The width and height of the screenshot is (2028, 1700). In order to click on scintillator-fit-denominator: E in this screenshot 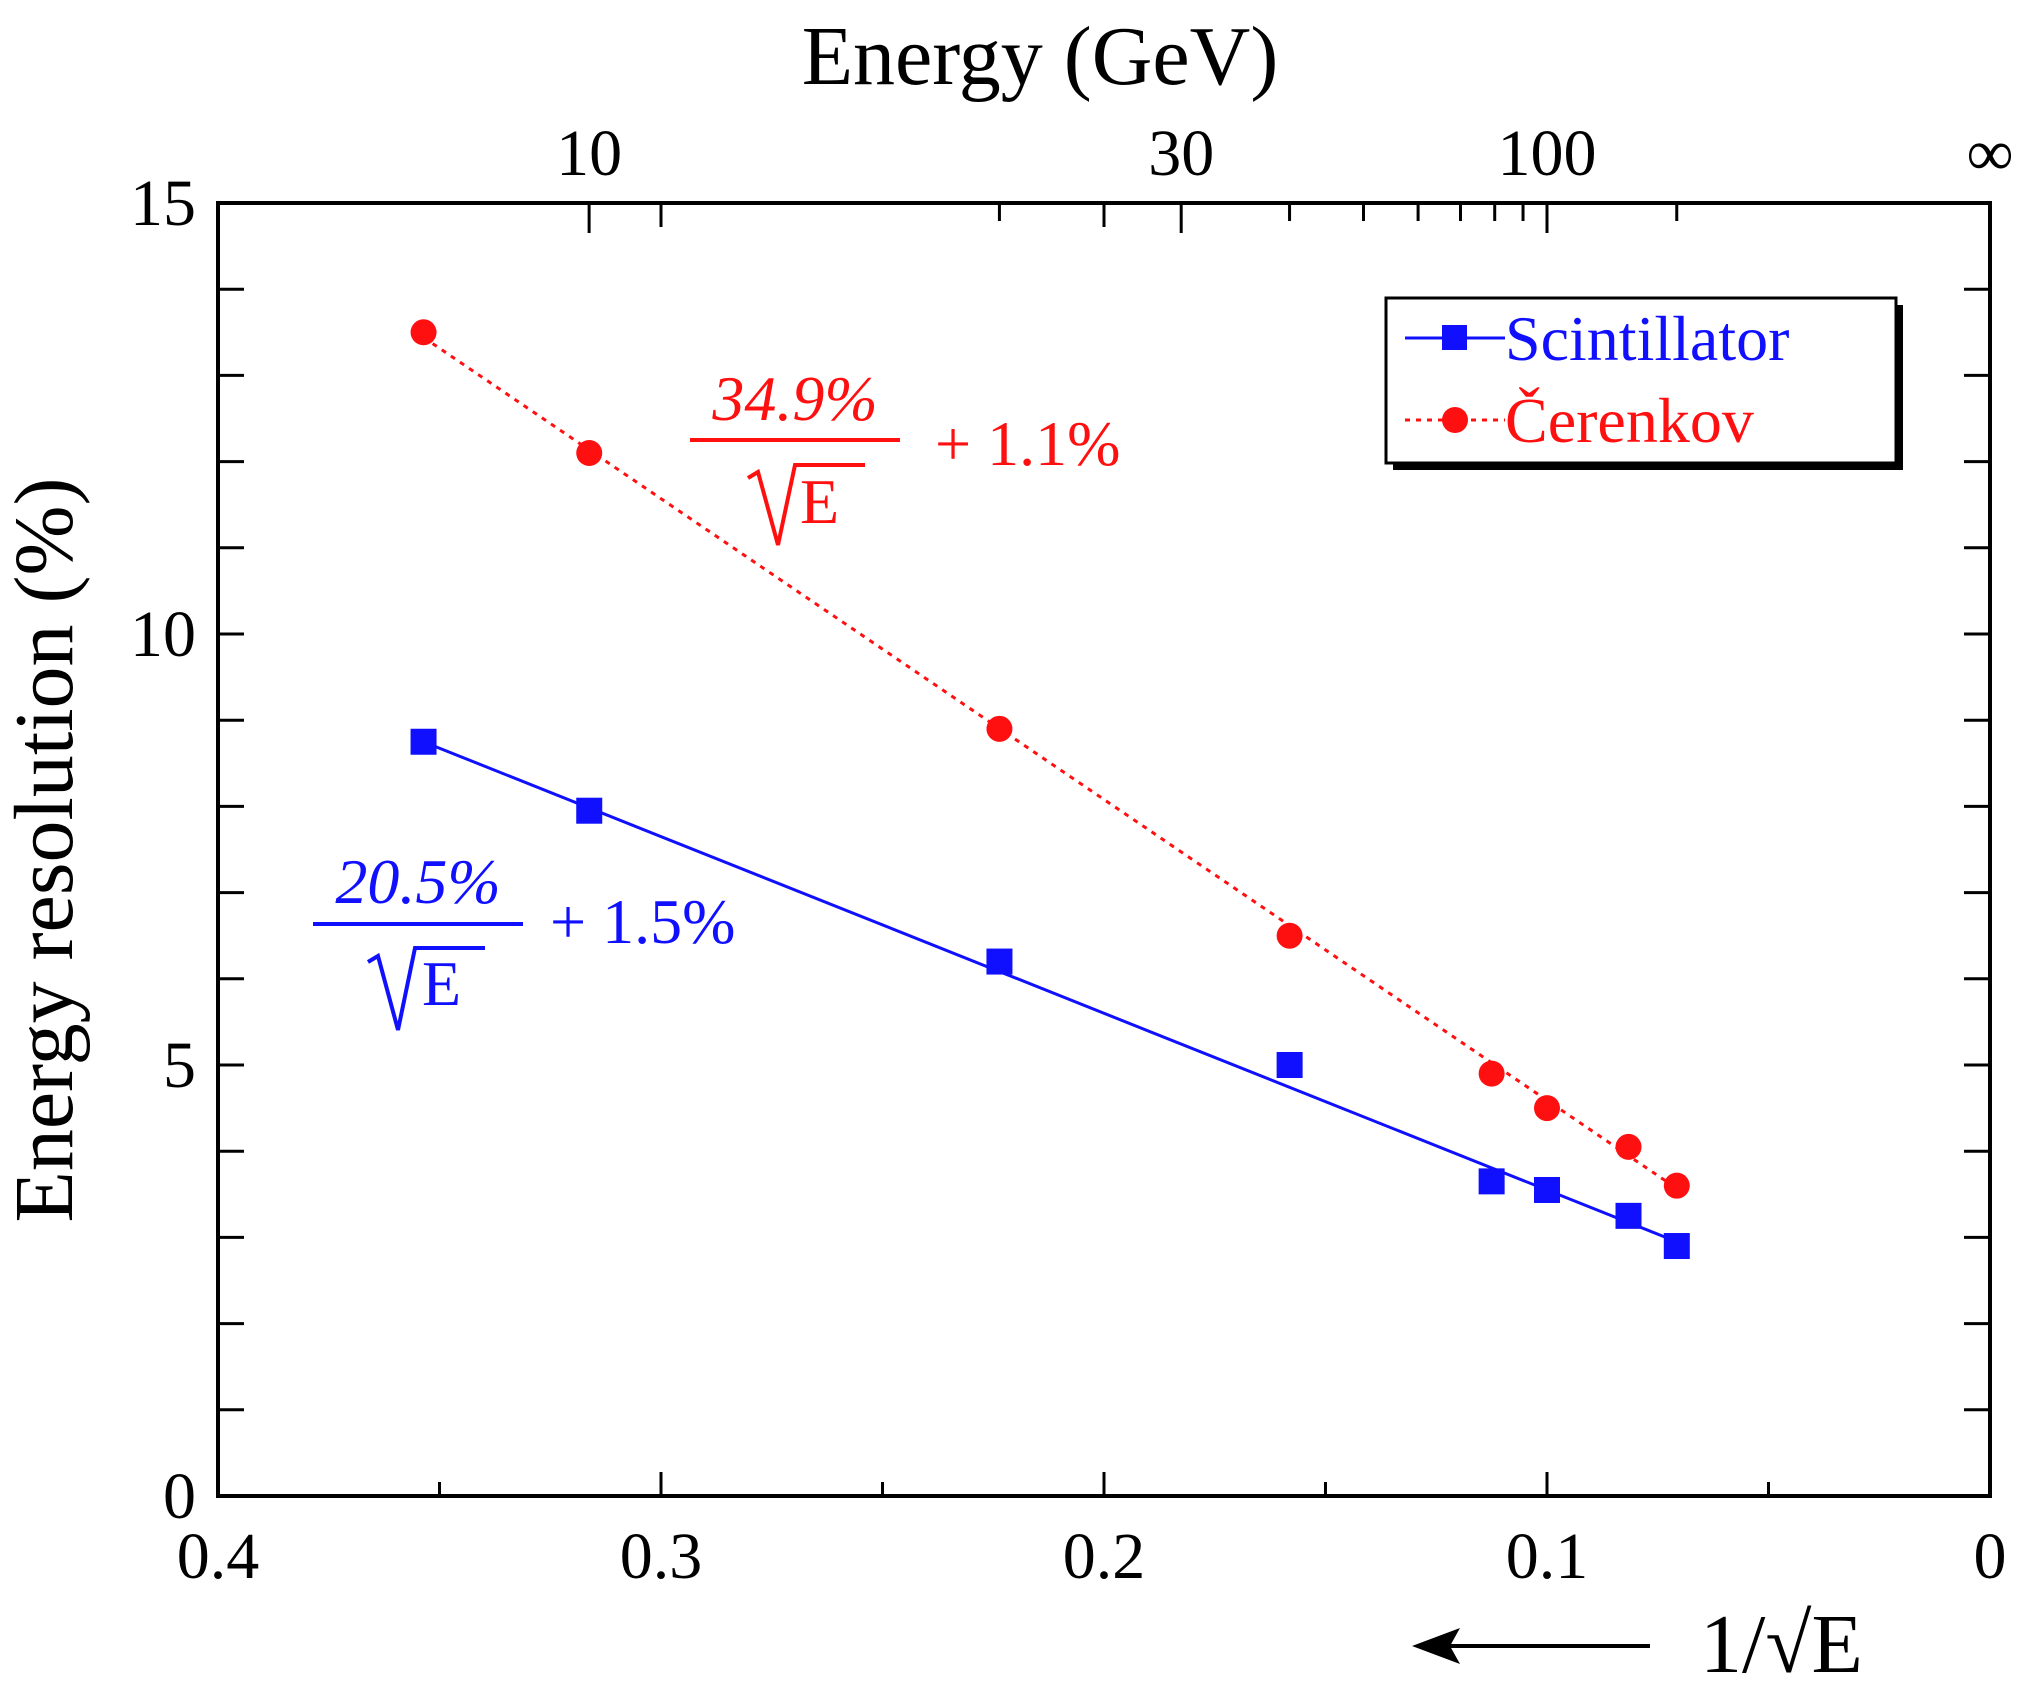, I will do `click(441, 983)`.